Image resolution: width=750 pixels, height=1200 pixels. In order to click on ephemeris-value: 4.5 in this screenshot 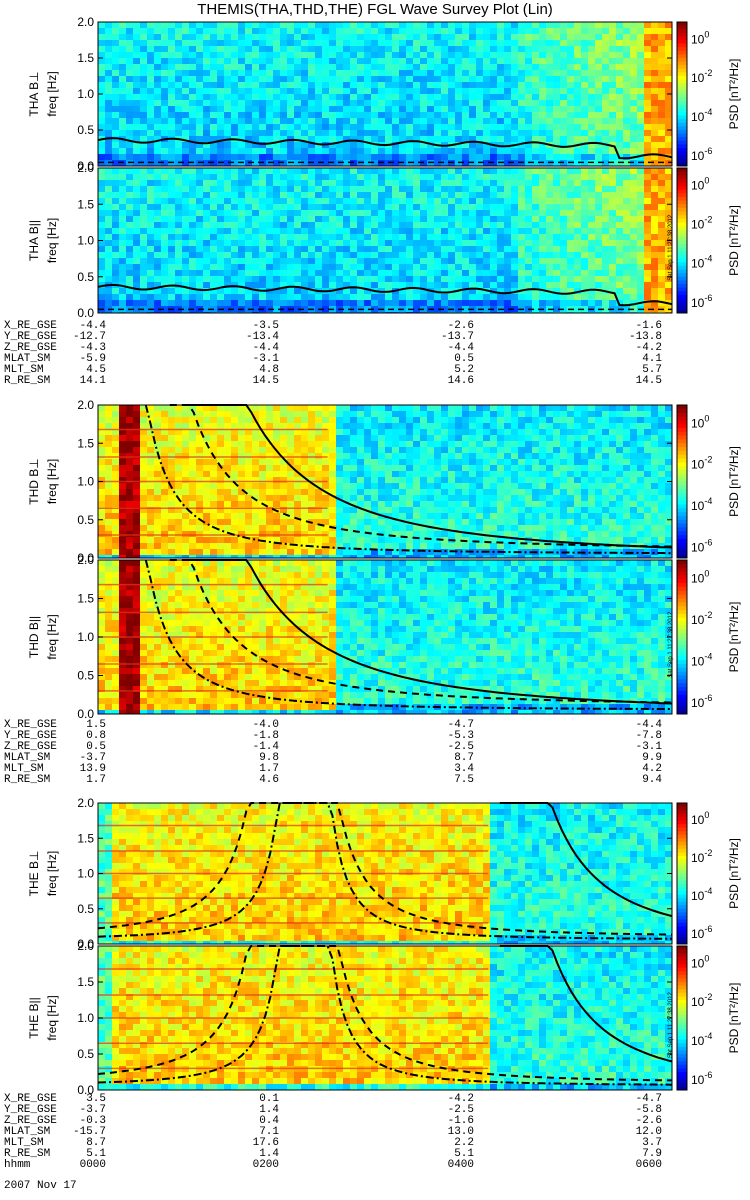, I will do `click(96, 370)`.